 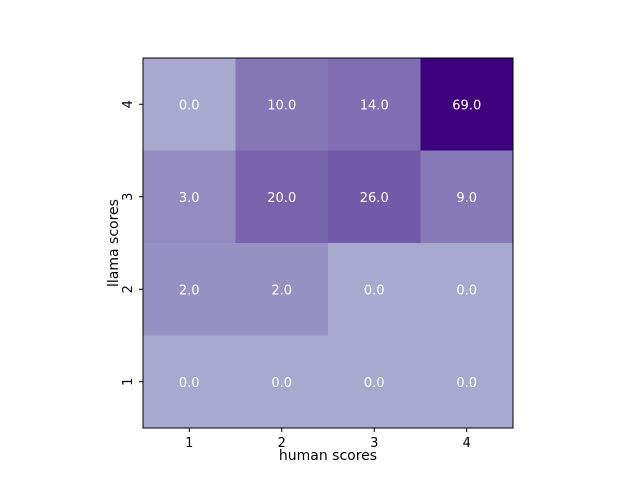 I want to click on heatmap-cell-y4-x1, so click(x=189, y=104).